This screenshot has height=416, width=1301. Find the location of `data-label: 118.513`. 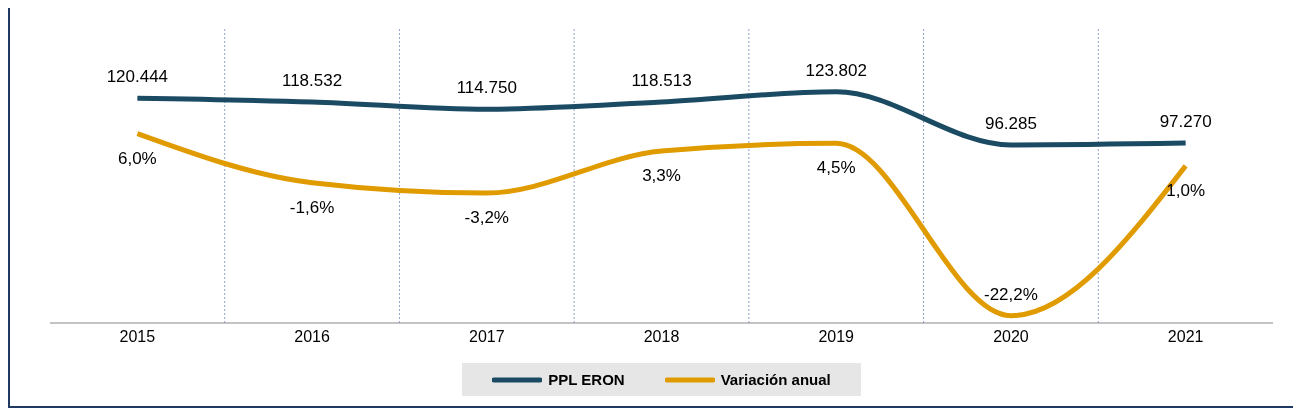

data-label: 118.513 is located at coordinates (661, 80).